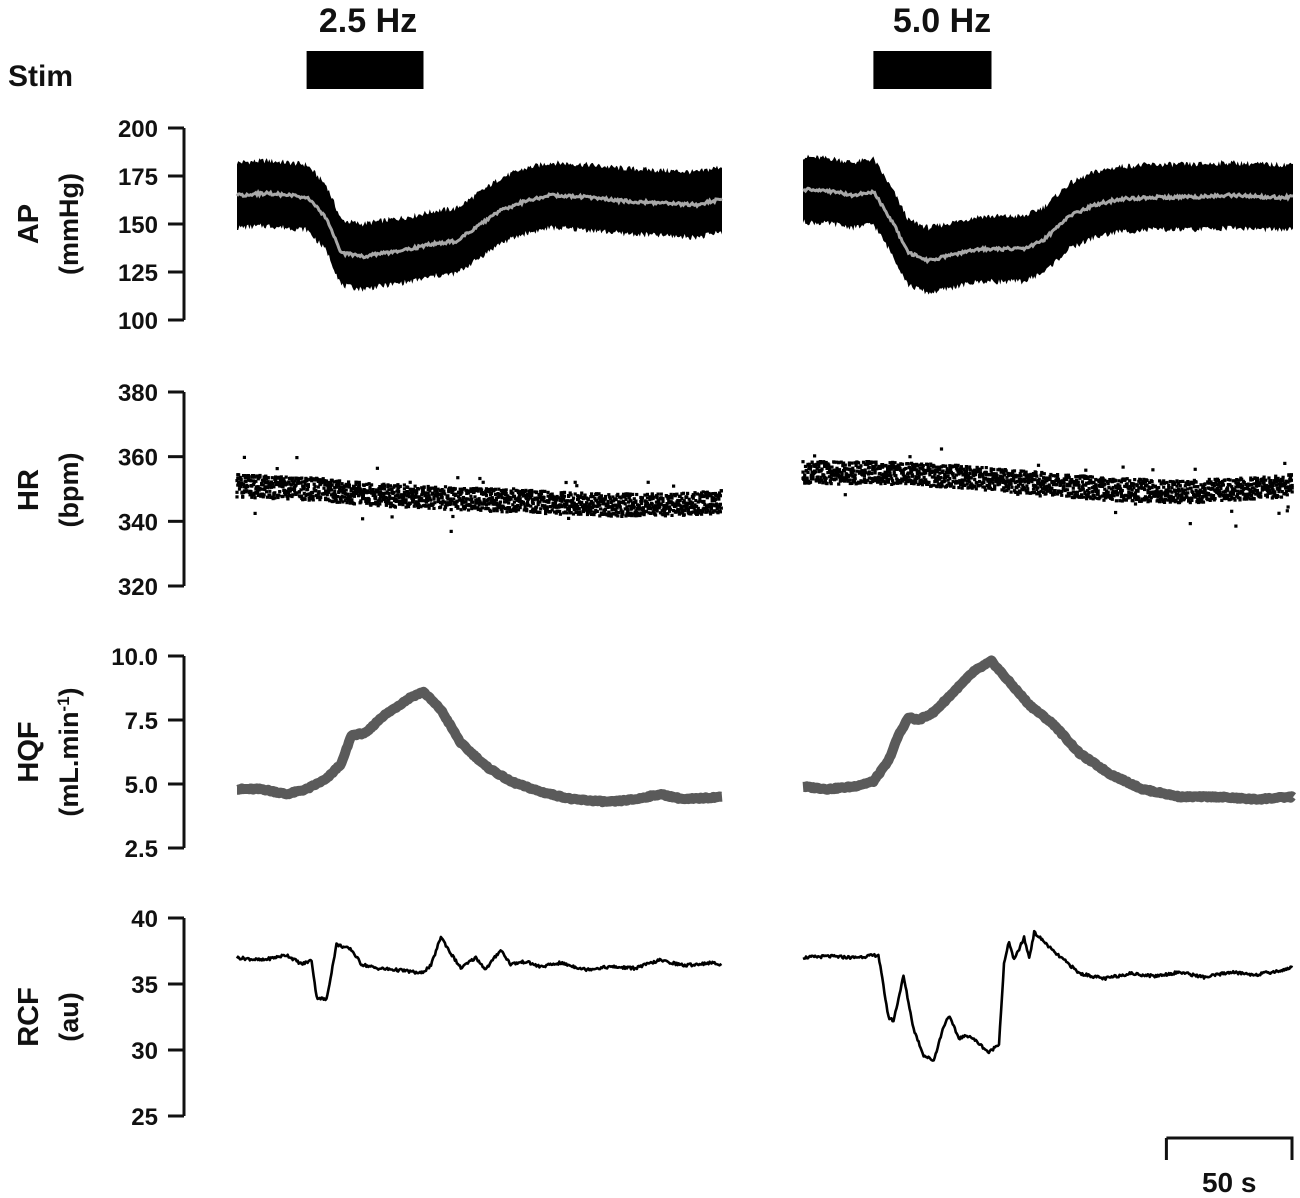  I want to click on hr-y-tick-label: 380, so click(138, 393).